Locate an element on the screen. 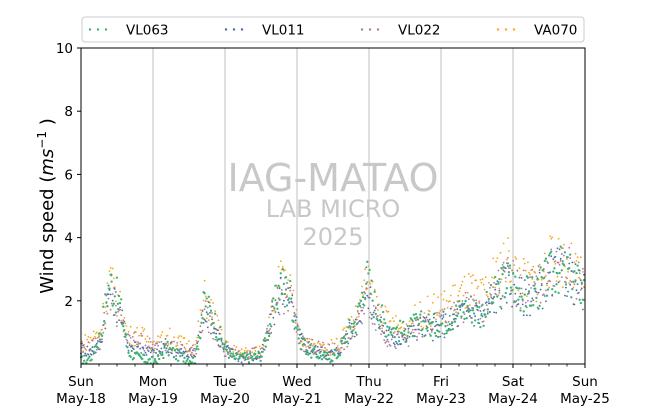 This screenshot has width=650, height=409. x-tick-day: Thu is located at coordinates (368, 382).